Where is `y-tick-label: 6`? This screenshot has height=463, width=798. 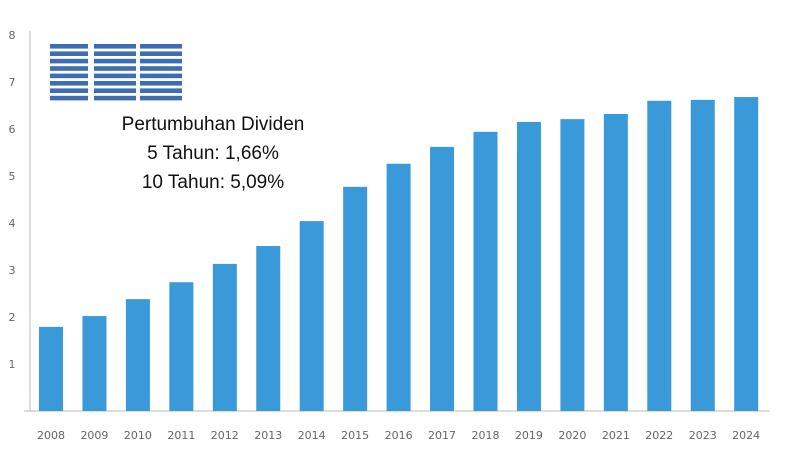 y-tick-label: 6 is located at coordinates (12, 129).